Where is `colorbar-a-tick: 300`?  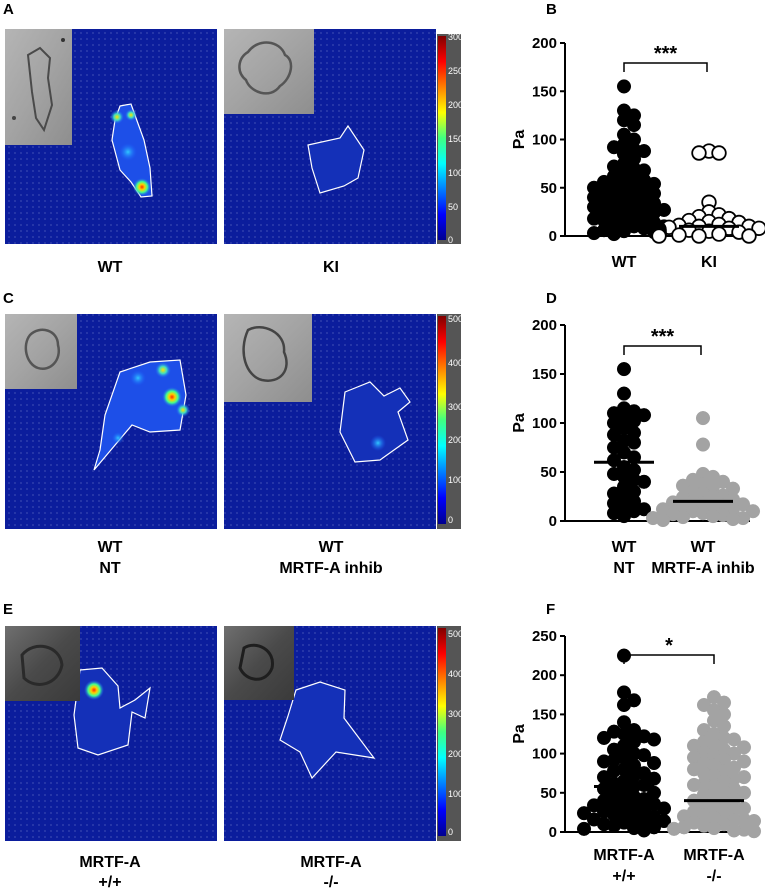
colorbar-a-tick: 300 is located at coordinates (455, 37).